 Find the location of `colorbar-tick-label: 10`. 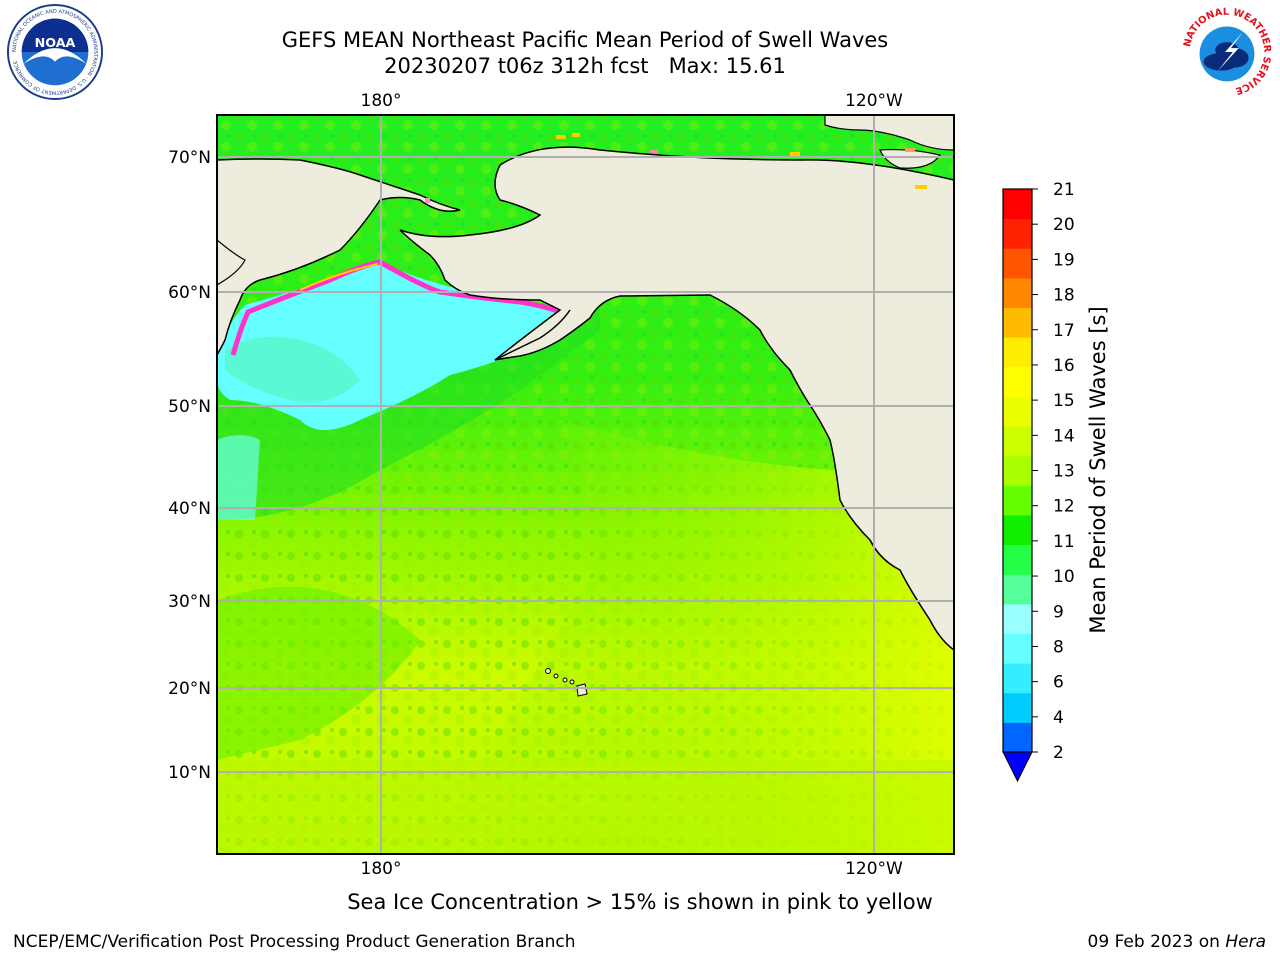

colorbar-tick-label: 10 is located at coordinates (1064, 577).